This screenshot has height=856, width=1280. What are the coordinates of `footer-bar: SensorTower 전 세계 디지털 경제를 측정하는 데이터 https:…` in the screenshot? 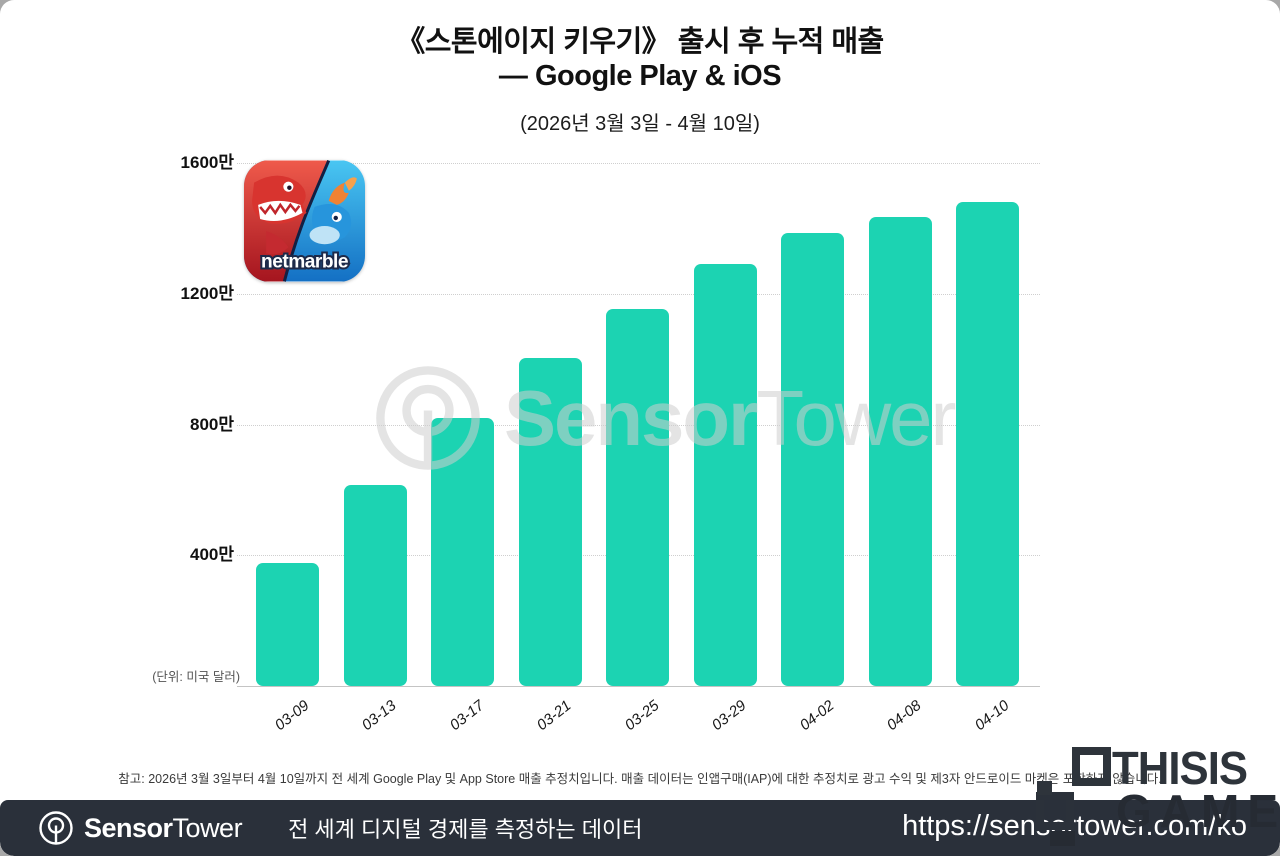 It's located at (640, 828).